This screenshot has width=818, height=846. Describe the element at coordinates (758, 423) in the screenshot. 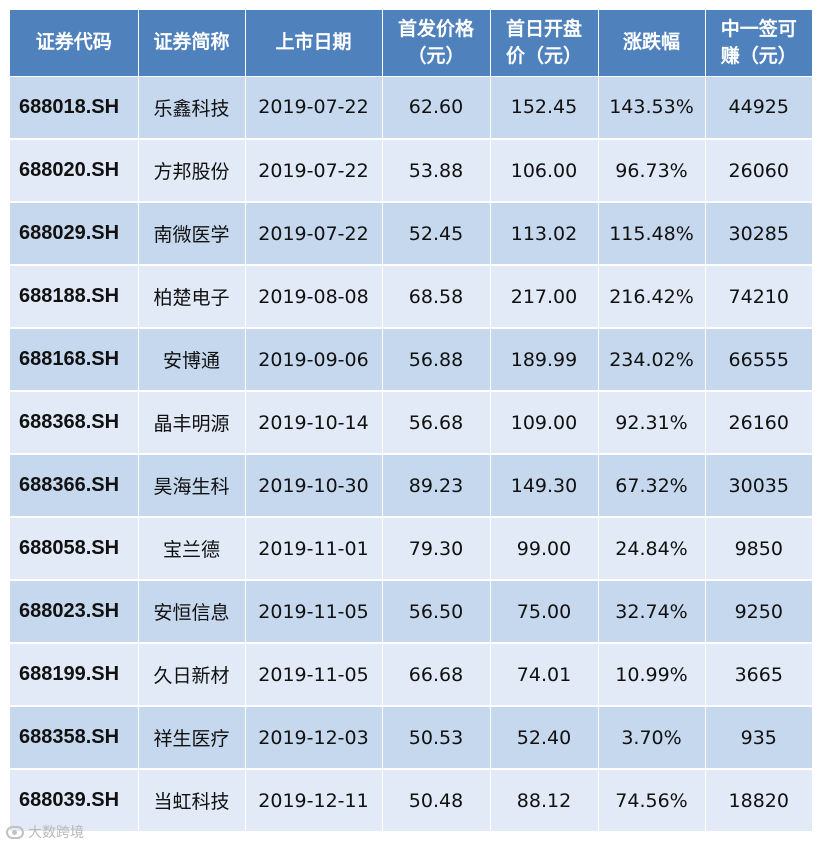

I see `cell-profit-per-lot: 26160` at that location.